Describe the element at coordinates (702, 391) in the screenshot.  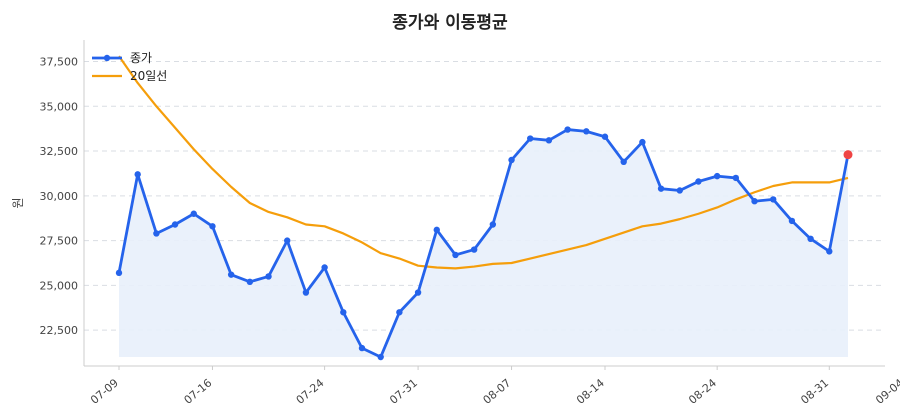
I see `x-tick-label: 08-24` at that location.